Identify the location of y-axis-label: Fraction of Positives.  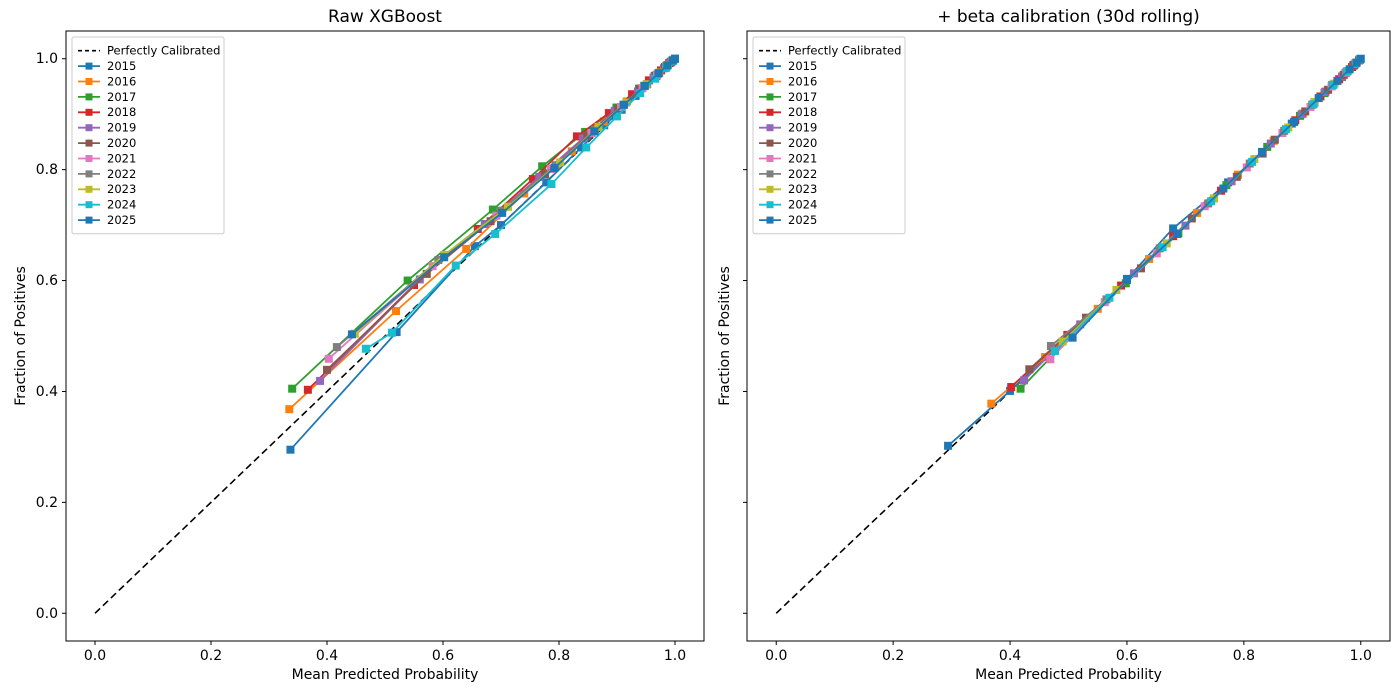
(725, 336).